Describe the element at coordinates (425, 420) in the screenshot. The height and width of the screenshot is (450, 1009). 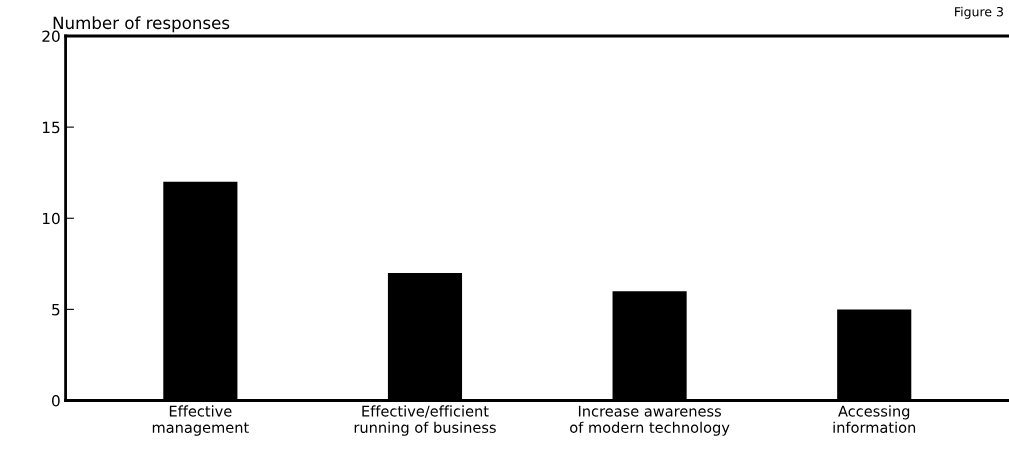
I see `x-tick-label: Effective/efficient running of business` at that location.